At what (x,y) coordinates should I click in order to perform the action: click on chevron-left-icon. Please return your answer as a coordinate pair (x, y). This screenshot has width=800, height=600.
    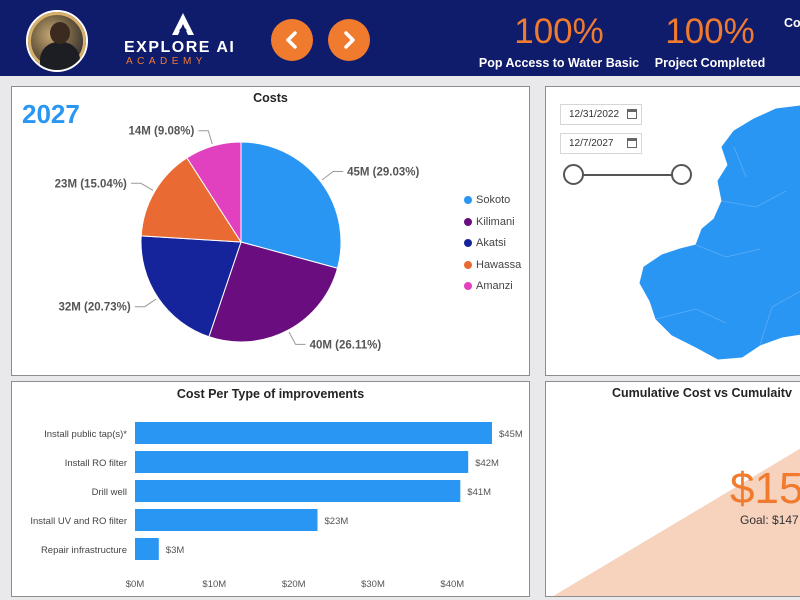
    Looking at the image, I should click on (291, 40).